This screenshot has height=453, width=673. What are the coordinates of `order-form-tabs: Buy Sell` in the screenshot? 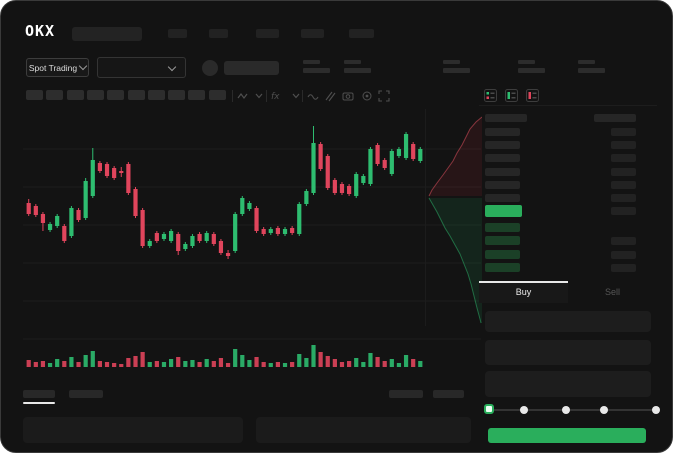 It's located at (568, 292).